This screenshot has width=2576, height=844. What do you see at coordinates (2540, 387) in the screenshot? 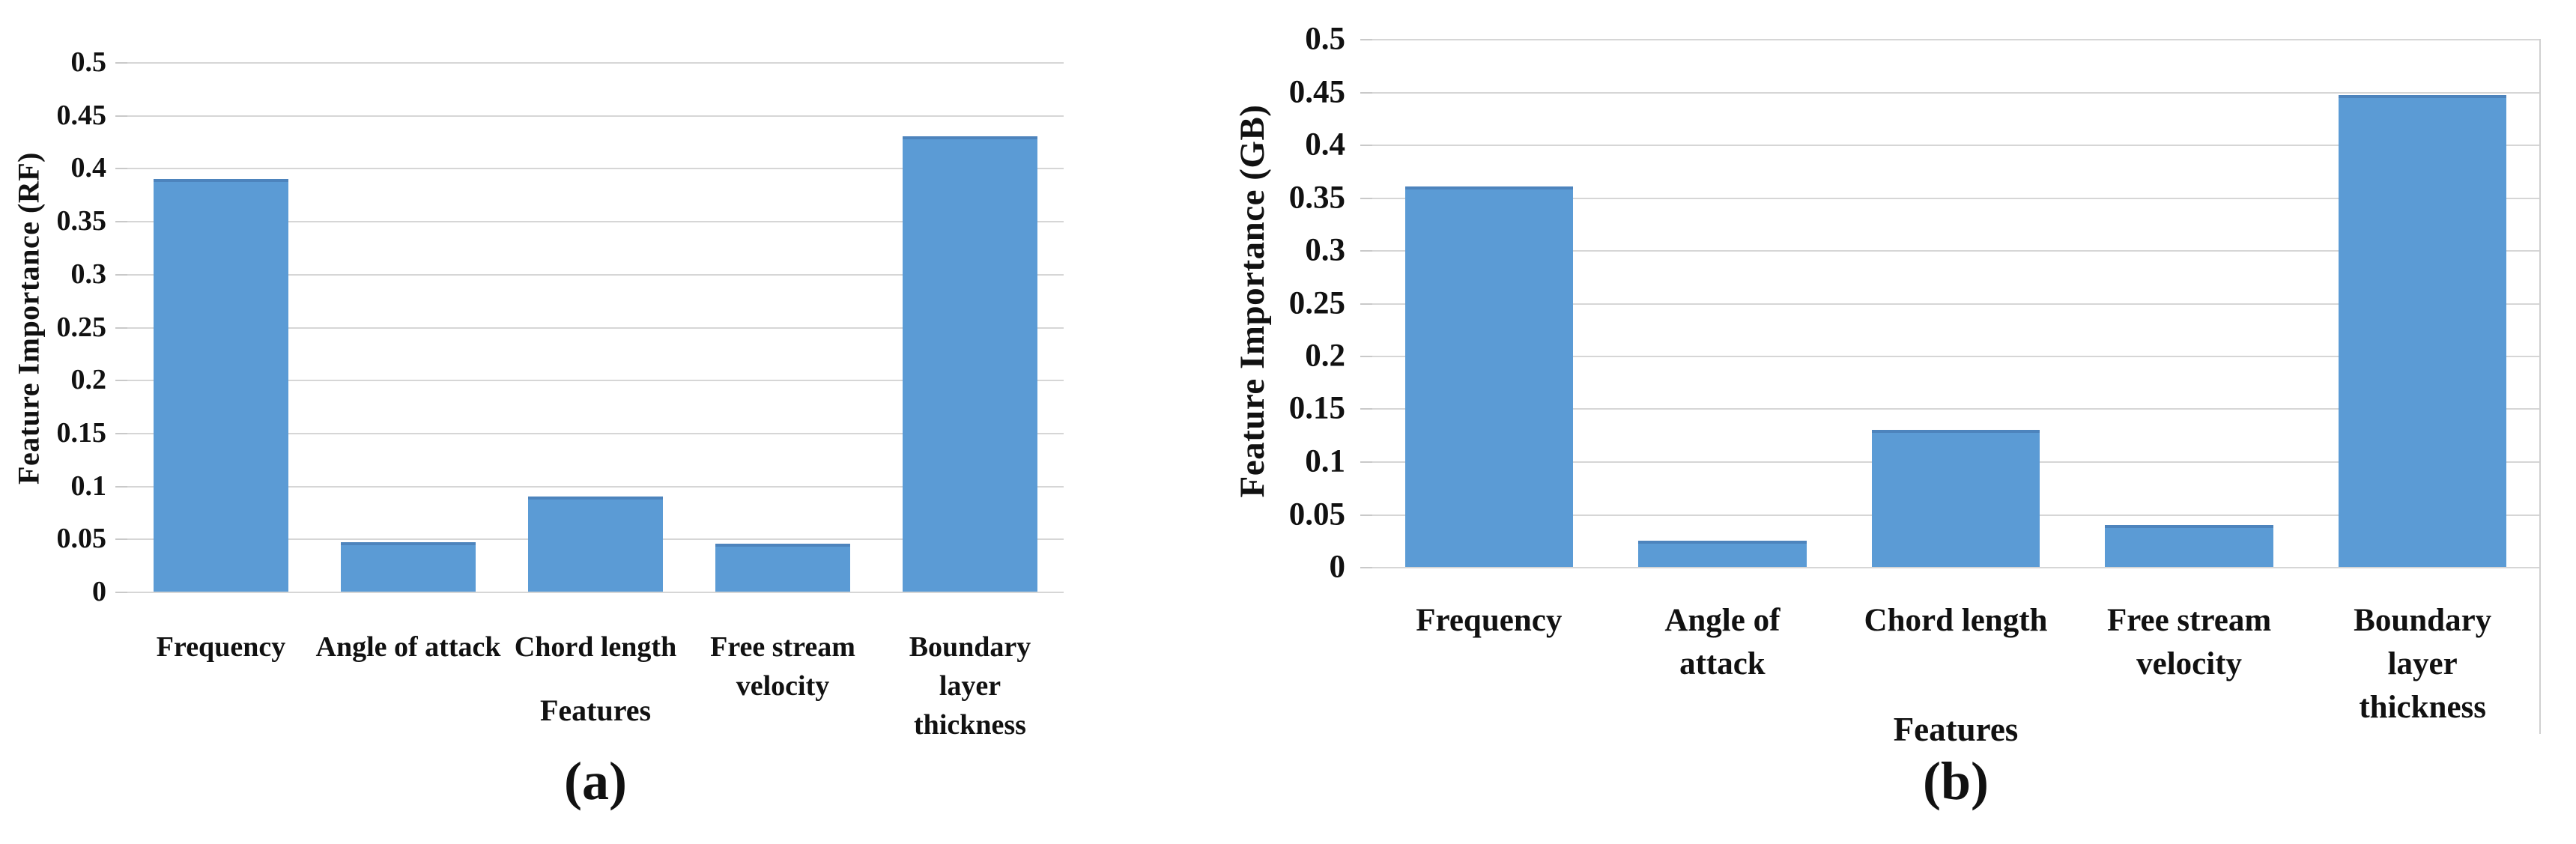
I see `plot-right-edge-line` at bounding box center [2540, 387].